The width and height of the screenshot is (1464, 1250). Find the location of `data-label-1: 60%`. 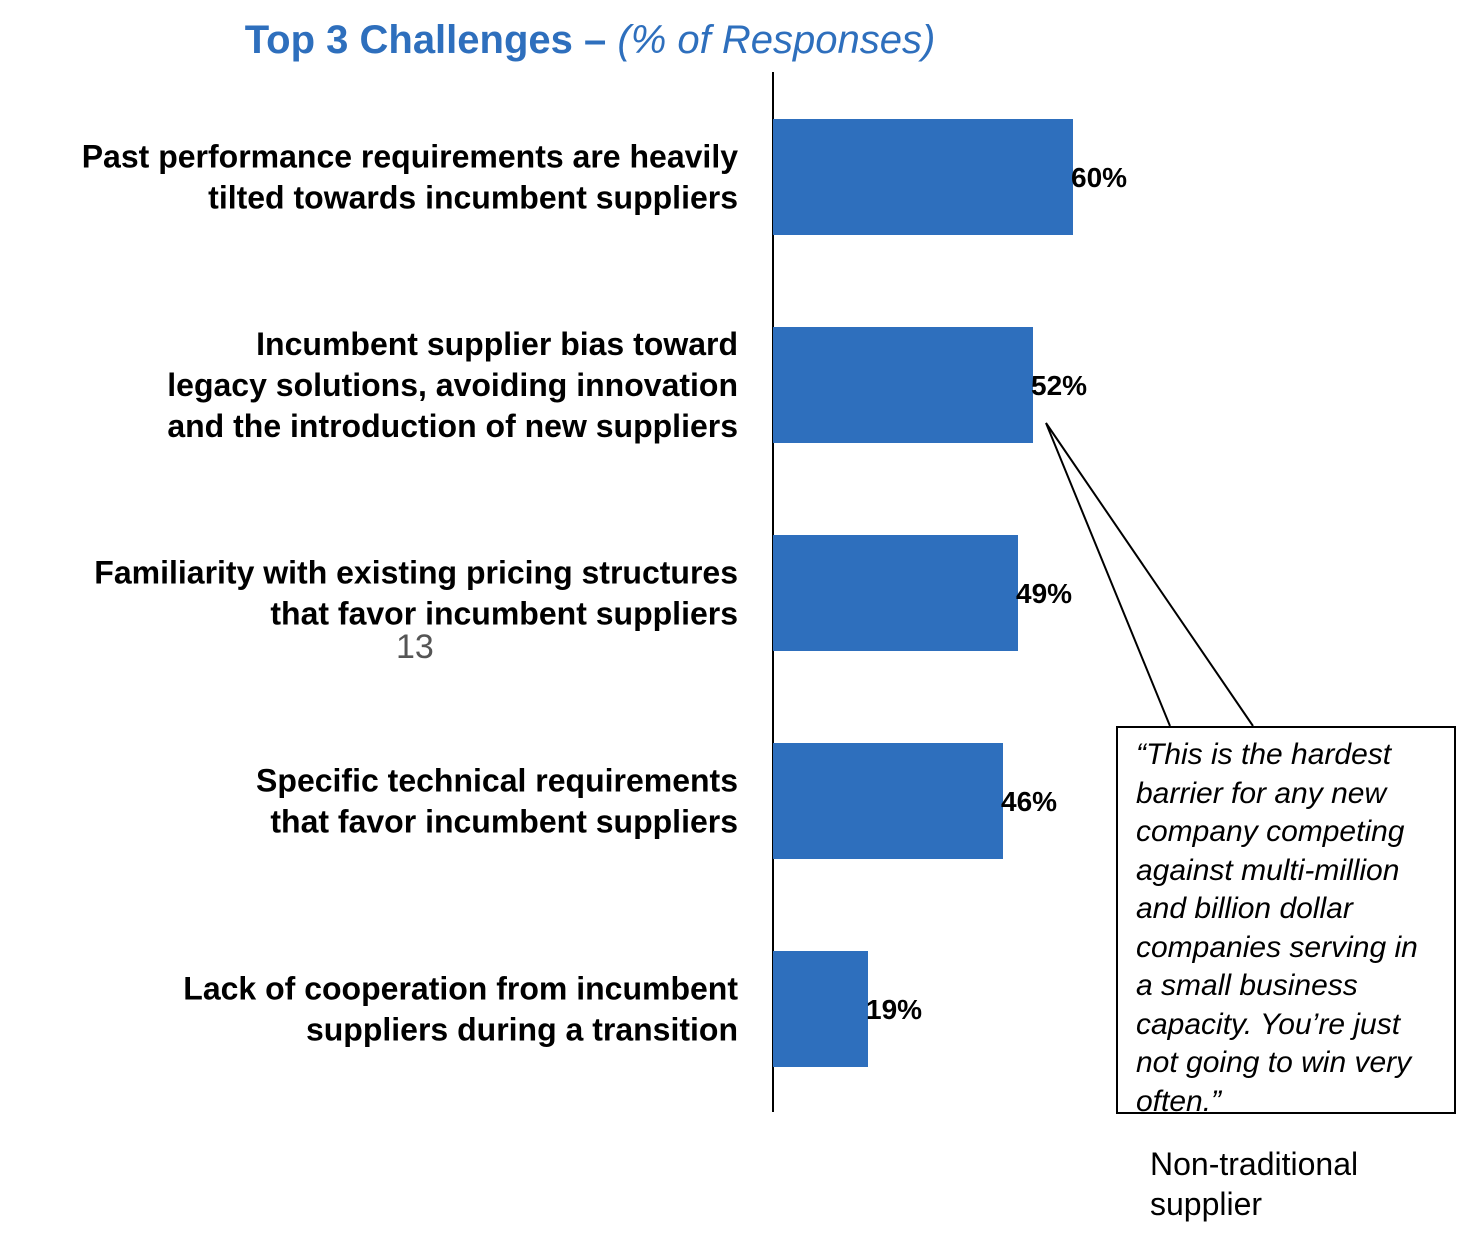

data-label-1: 60% is located at coordinates (1099, 177).